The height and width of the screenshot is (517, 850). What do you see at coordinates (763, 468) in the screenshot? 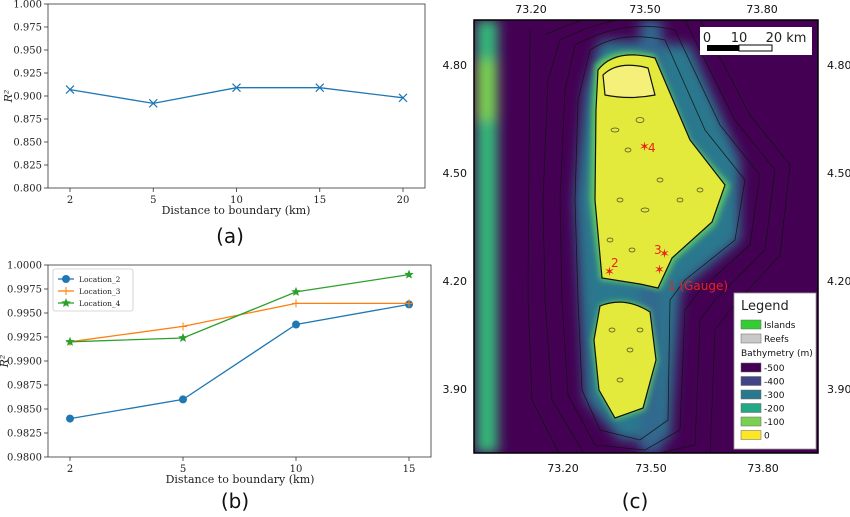
I see `lon-tick-bottom: 73.80` at bounding box center [763, 468].